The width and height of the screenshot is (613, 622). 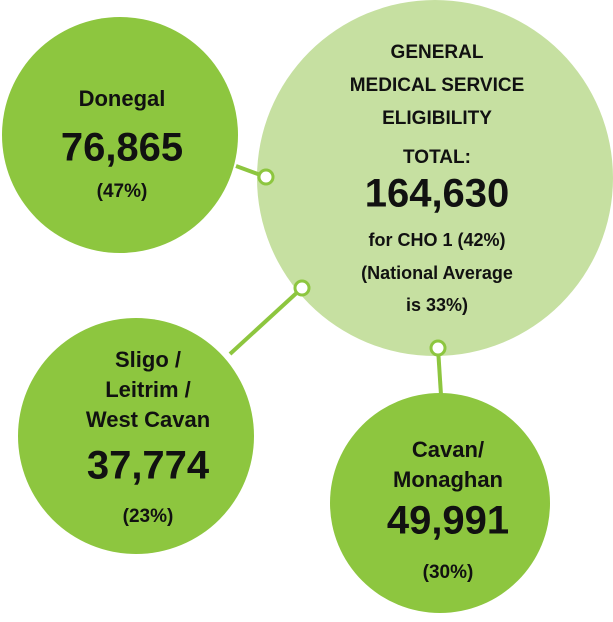 I want to click on center-note: for CHO 1 (42%), so click(x=436, y=240).